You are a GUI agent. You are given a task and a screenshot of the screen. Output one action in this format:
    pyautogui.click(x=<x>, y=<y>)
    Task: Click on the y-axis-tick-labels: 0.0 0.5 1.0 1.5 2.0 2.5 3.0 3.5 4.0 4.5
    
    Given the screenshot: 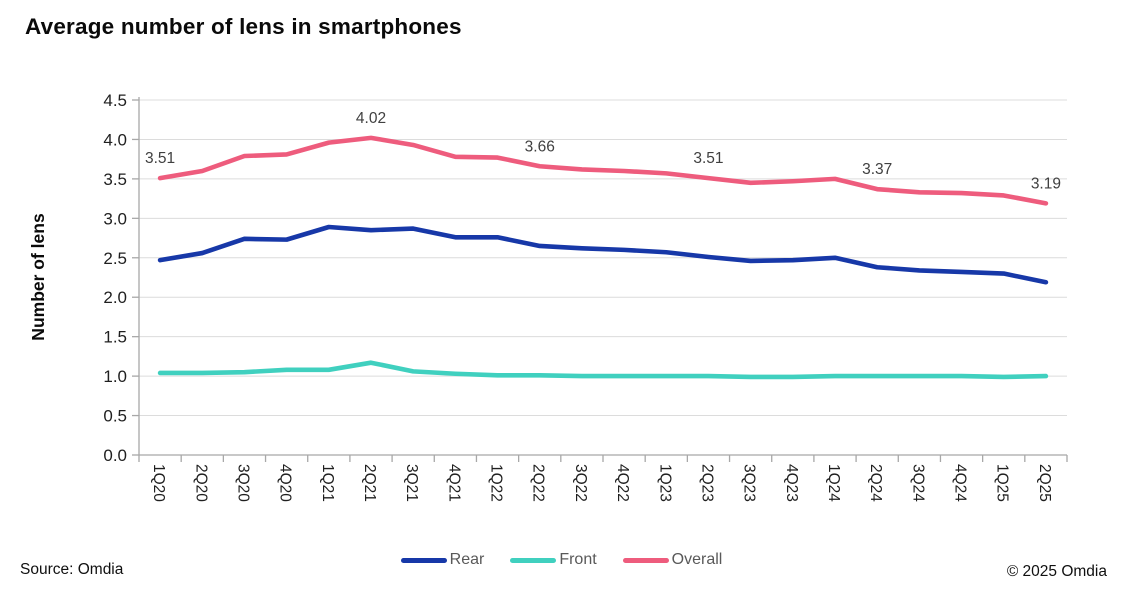 What is the action you would take?
    pyautogui.click(x=115, y=278)
    